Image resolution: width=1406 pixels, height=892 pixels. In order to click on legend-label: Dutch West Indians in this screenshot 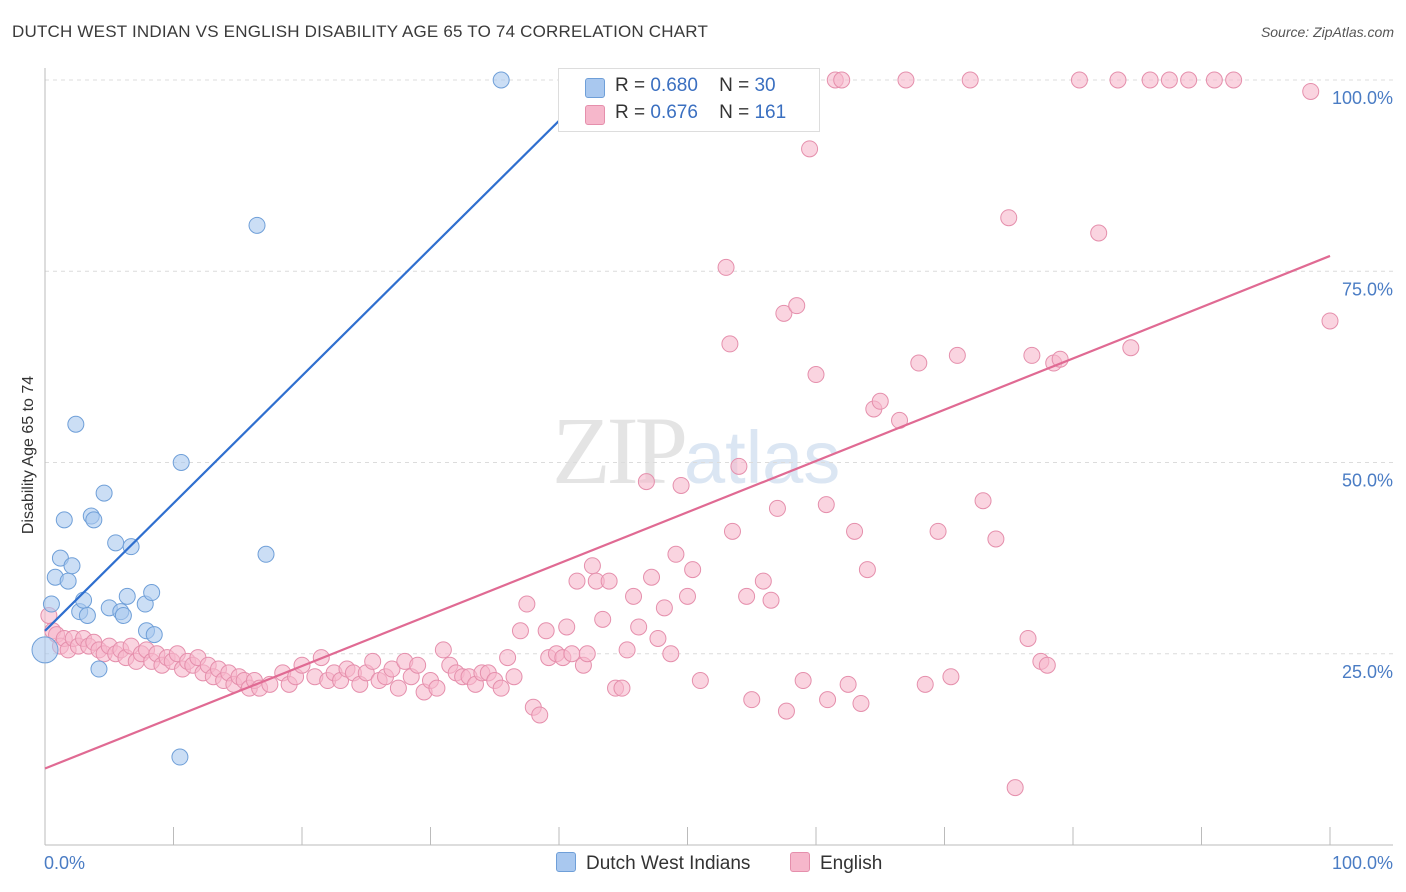, I will do `click(668, 863)`.